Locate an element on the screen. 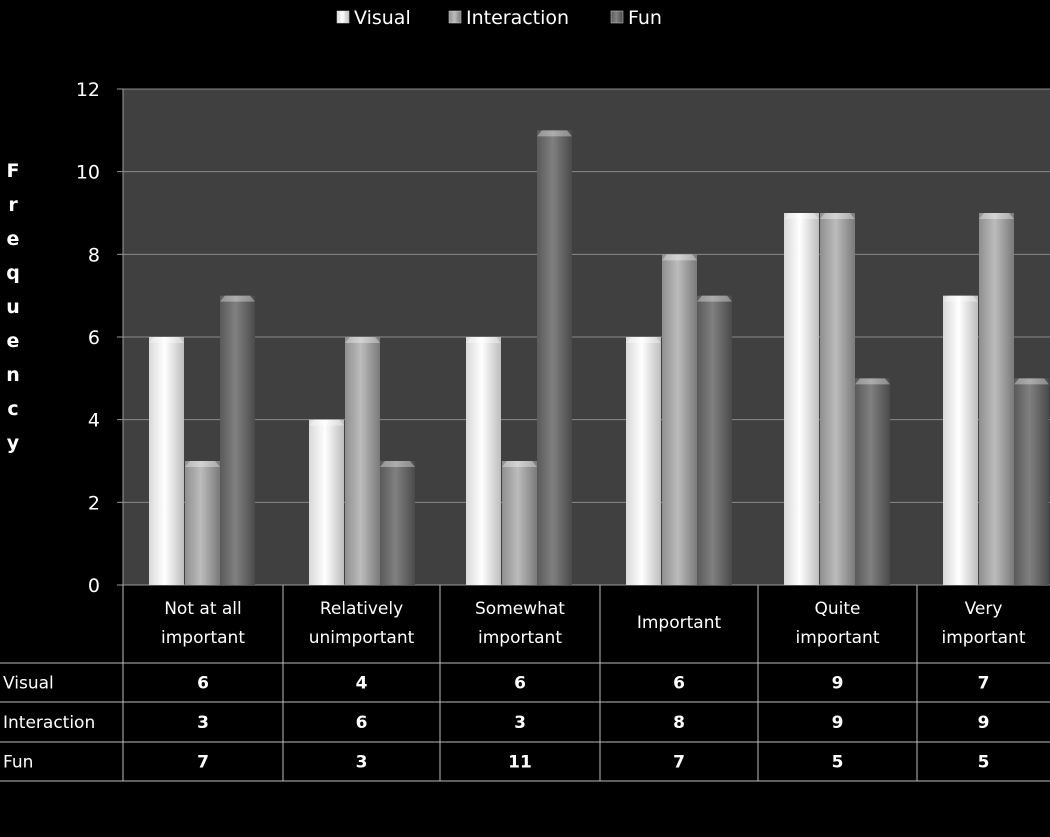 The height and width of the screenshot is (837, 1050). data-table-value: 4 is located at coordinates (362, 684).